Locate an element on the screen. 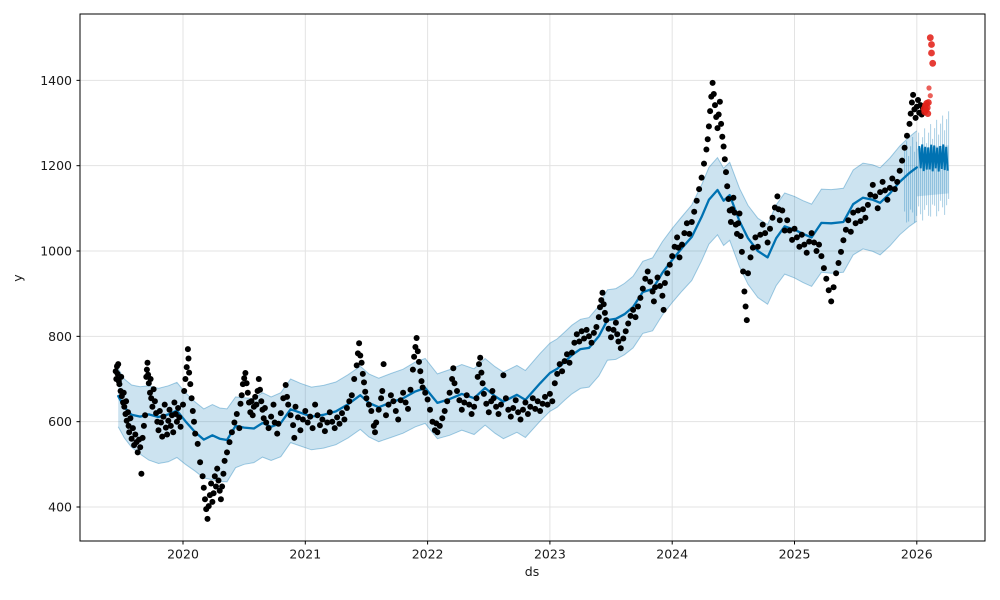 Image resolution: width=1000 pixels, height=600 pixels. anomaly-point is located at coordinates (930, 96).